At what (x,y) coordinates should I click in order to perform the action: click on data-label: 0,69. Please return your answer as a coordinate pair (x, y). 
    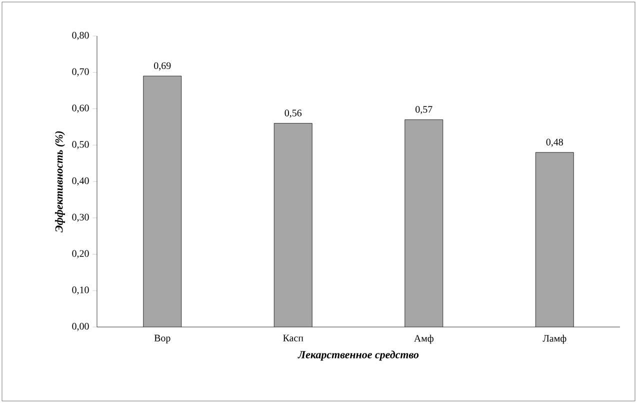
    Looking at the image, I should click on (162, 66).